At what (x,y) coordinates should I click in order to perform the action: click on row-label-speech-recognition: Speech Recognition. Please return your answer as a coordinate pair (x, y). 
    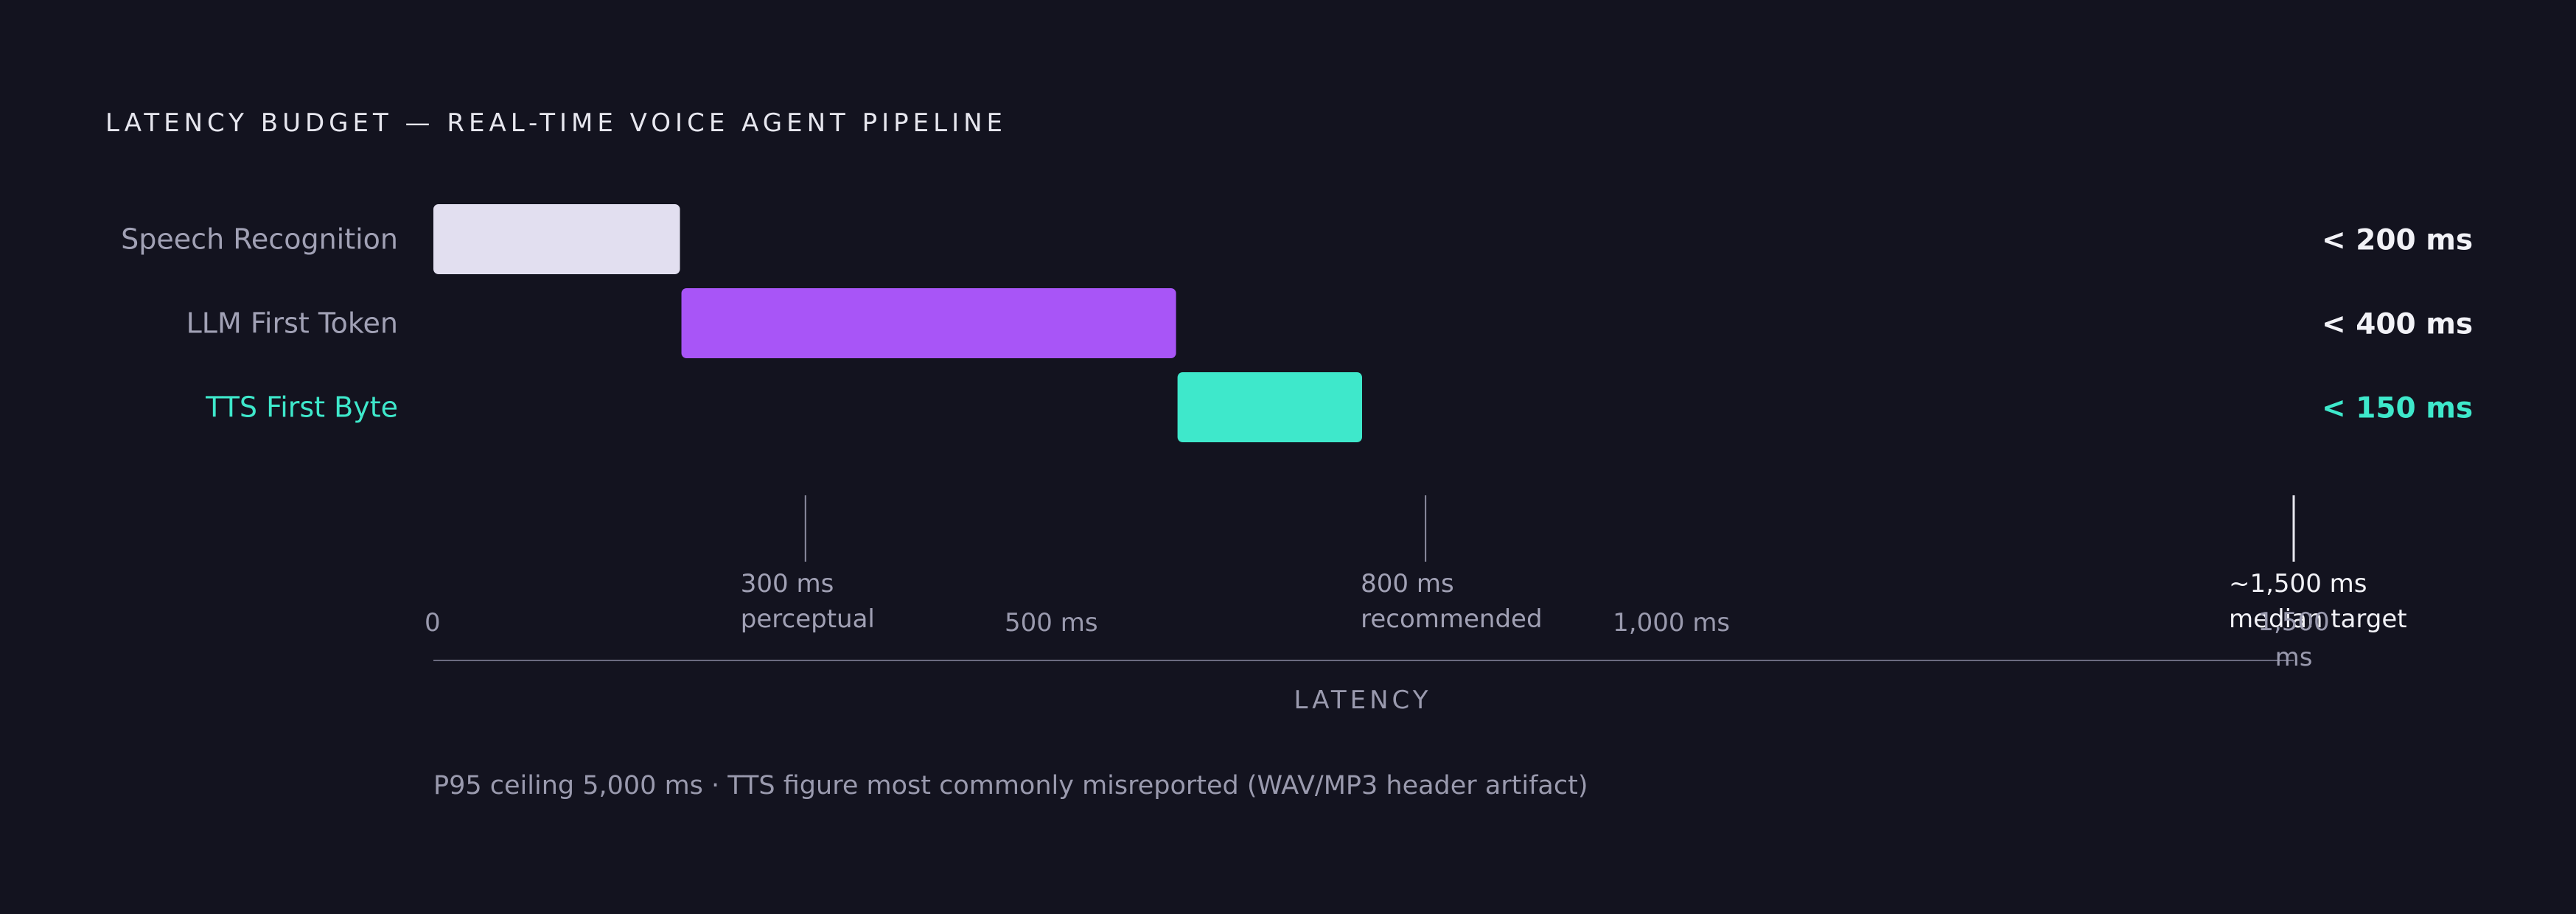
    Looking at the image, I should click on (259, 239).